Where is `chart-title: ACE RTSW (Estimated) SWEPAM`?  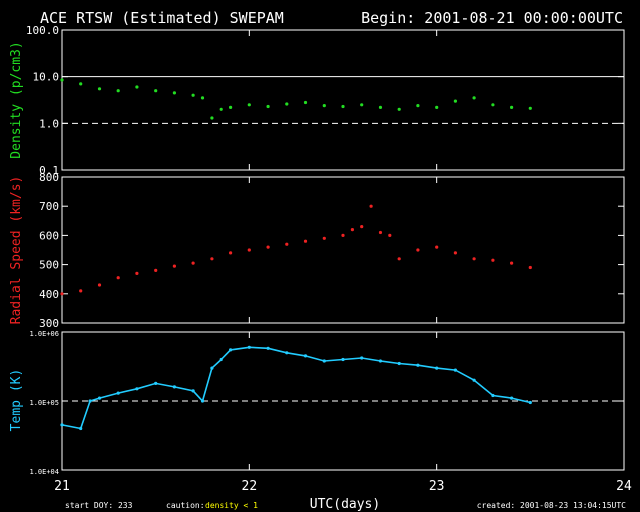 chart-title: ACE RTSW (Estimated) SWEPAM is located at coordinates (162, 18).